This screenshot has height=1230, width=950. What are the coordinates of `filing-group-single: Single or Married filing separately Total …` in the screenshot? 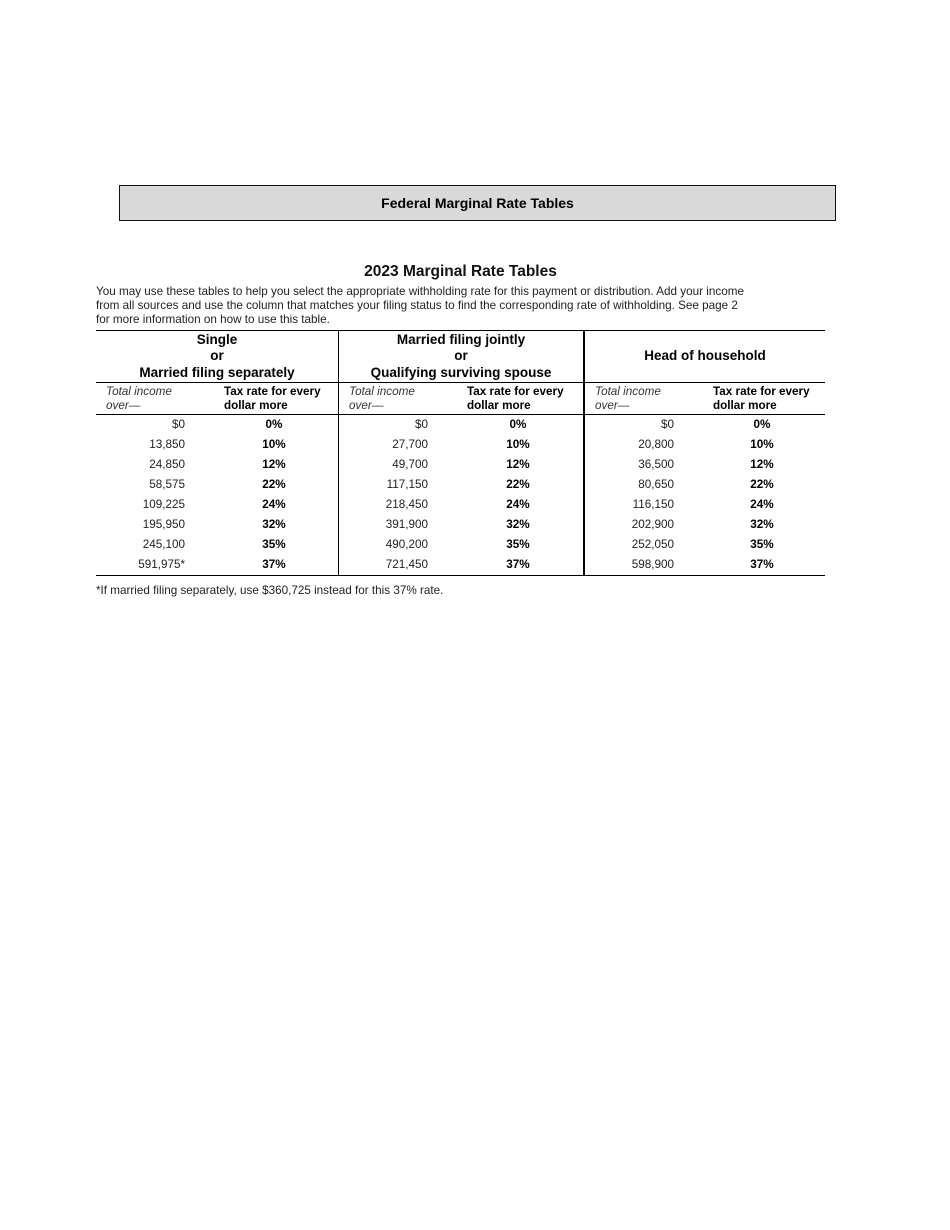 It's located at (217, 453).